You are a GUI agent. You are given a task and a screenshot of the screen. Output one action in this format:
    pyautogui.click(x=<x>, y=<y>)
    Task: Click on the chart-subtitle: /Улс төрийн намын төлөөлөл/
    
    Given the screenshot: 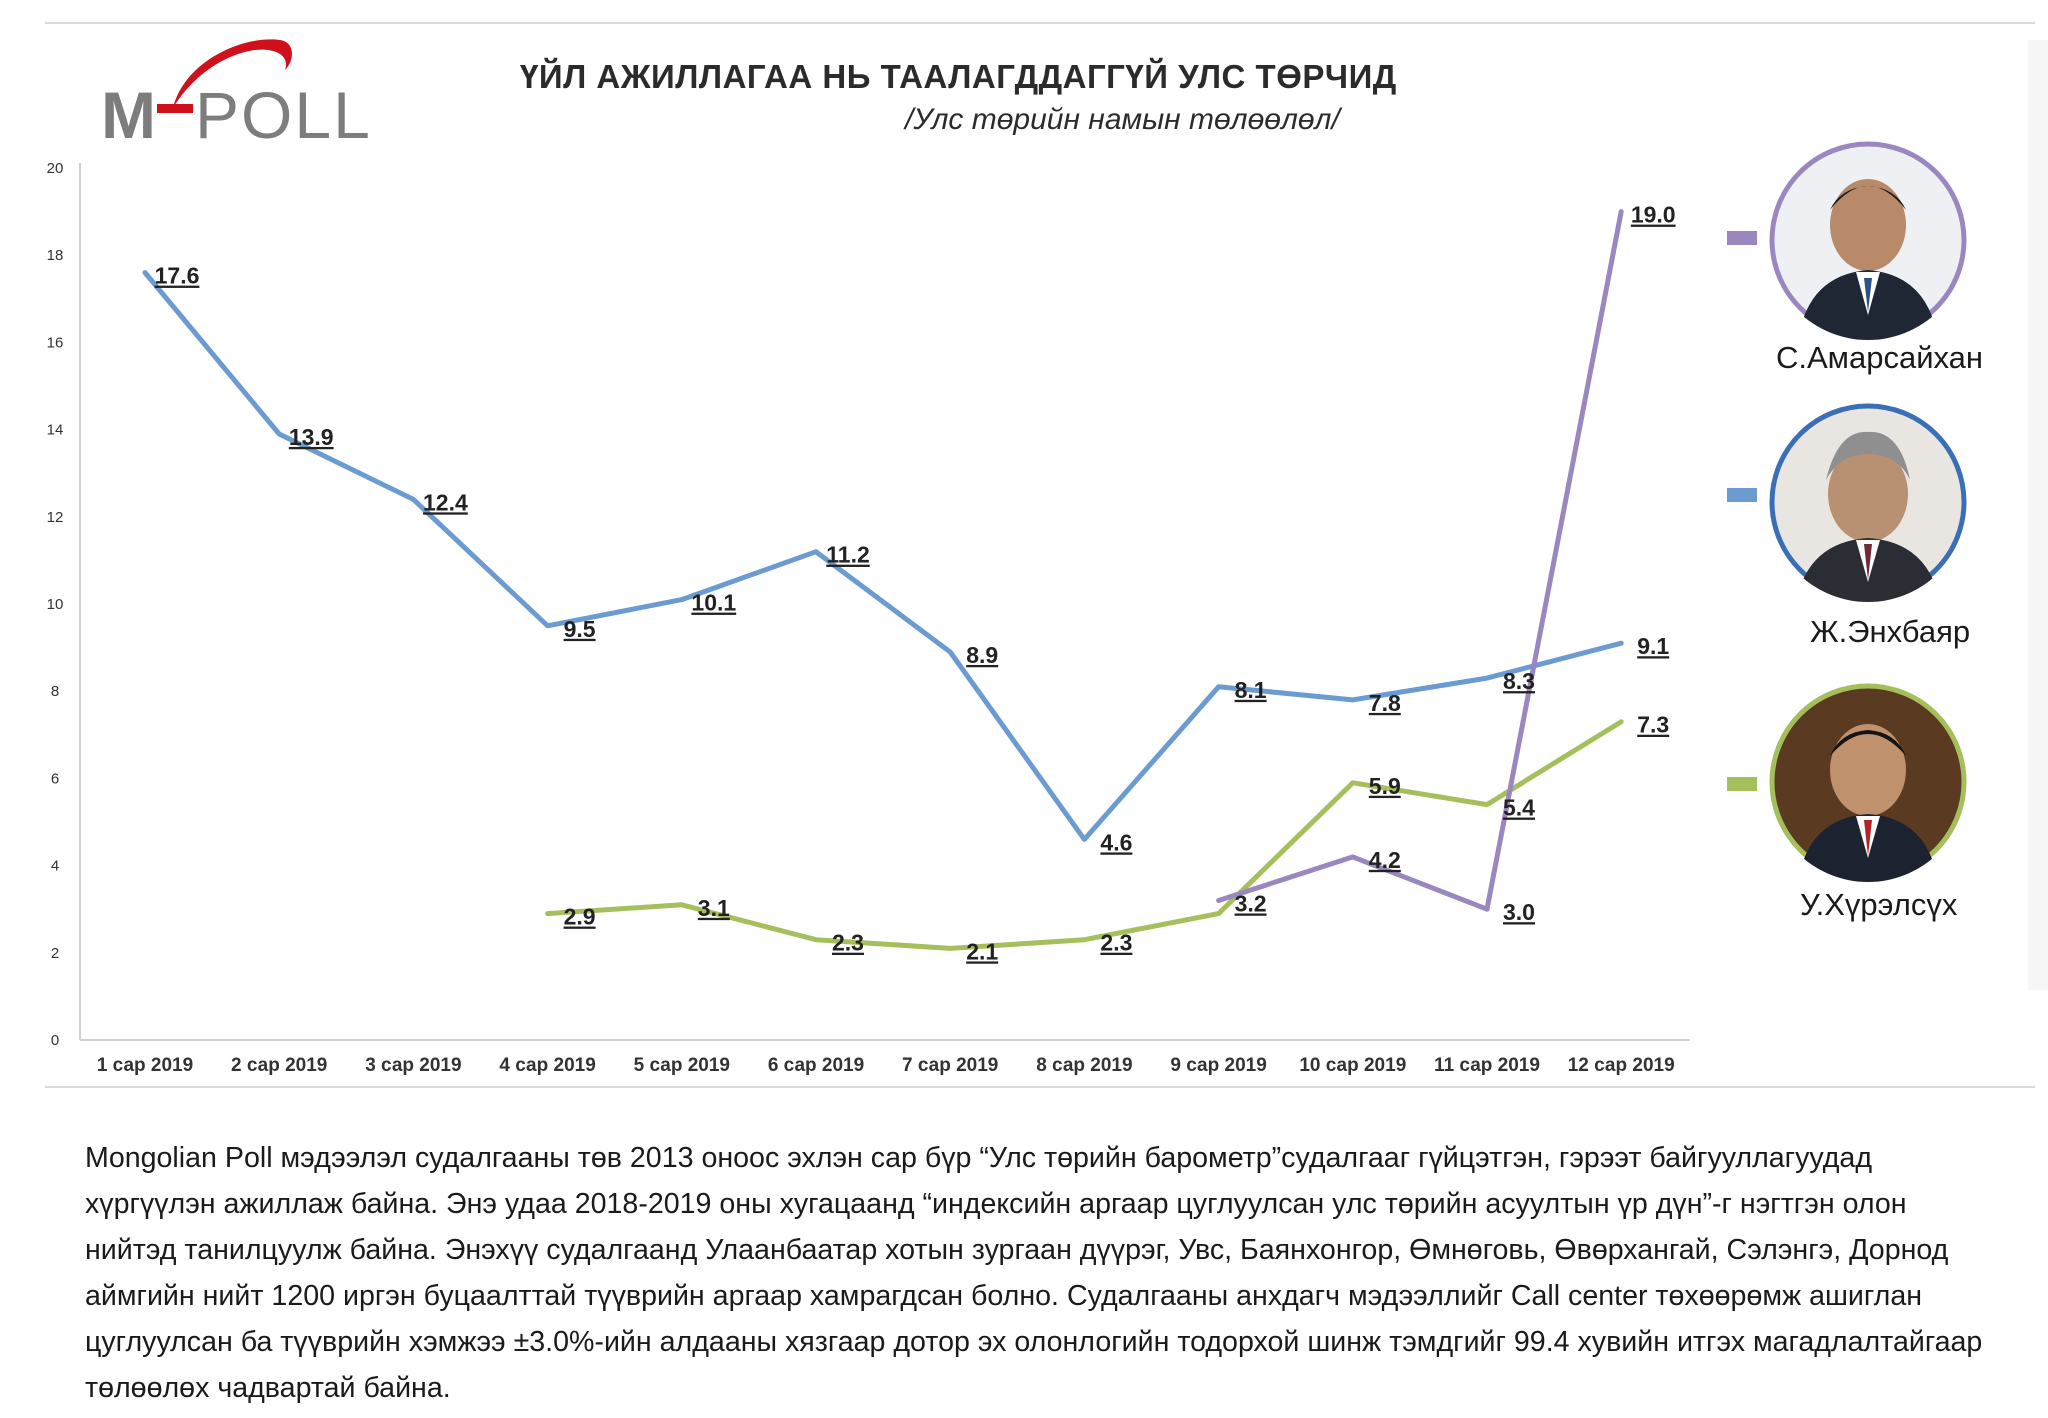 What is the action you would take?
    pyautogui.click(x=1122, y=119)
    